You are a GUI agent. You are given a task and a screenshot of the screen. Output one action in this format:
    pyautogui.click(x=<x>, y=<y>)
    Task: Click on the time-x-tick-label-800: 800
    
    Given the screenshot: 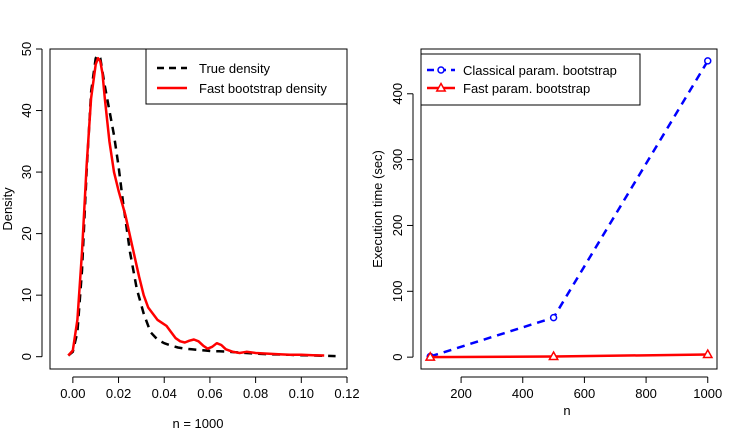 What is the action you would take?
    pyautogui.click(x=646, y=393)
    